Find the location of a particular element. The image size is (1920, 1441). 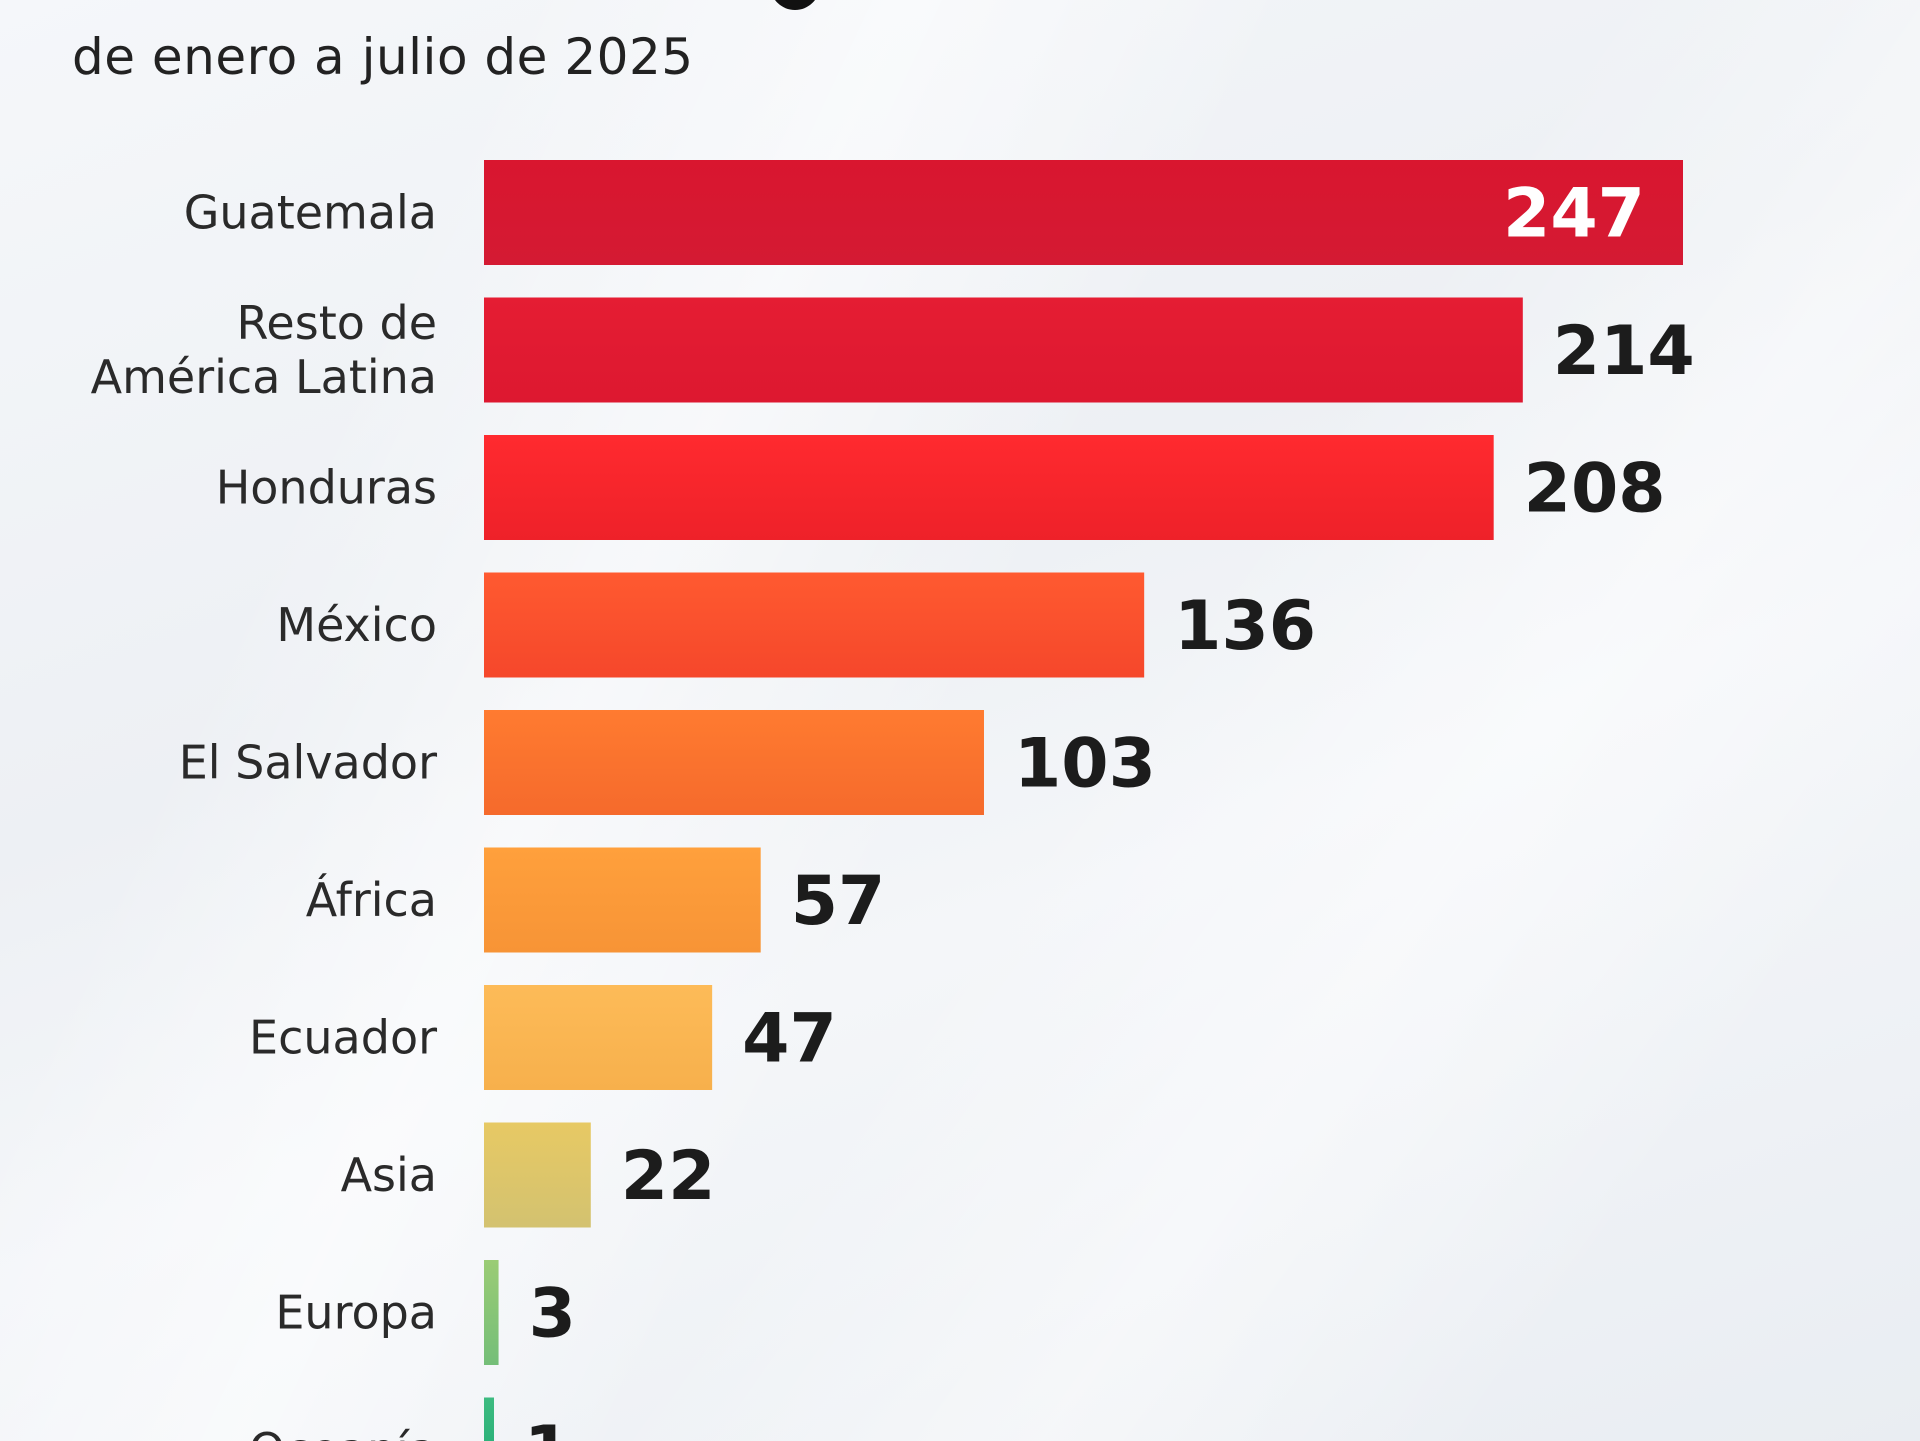

category-label: Asia is located at coordinates (389, 1175).